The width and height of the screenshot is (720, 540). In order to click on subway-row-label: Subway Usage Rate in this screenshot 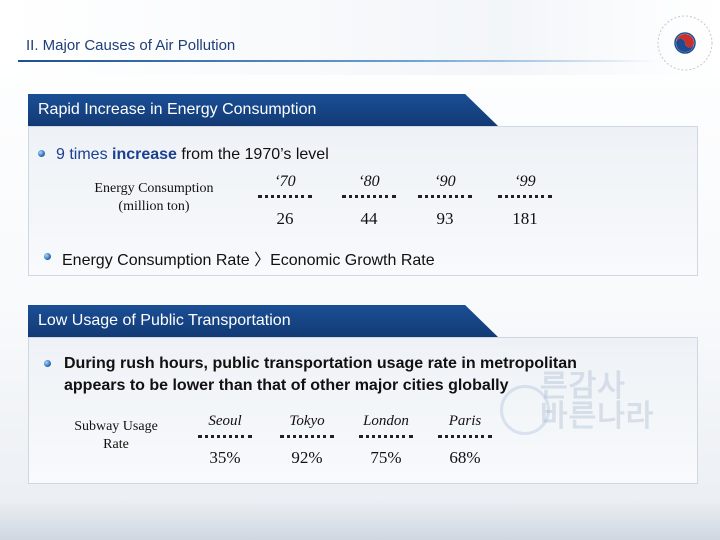, I will do `click(116, 436)`.